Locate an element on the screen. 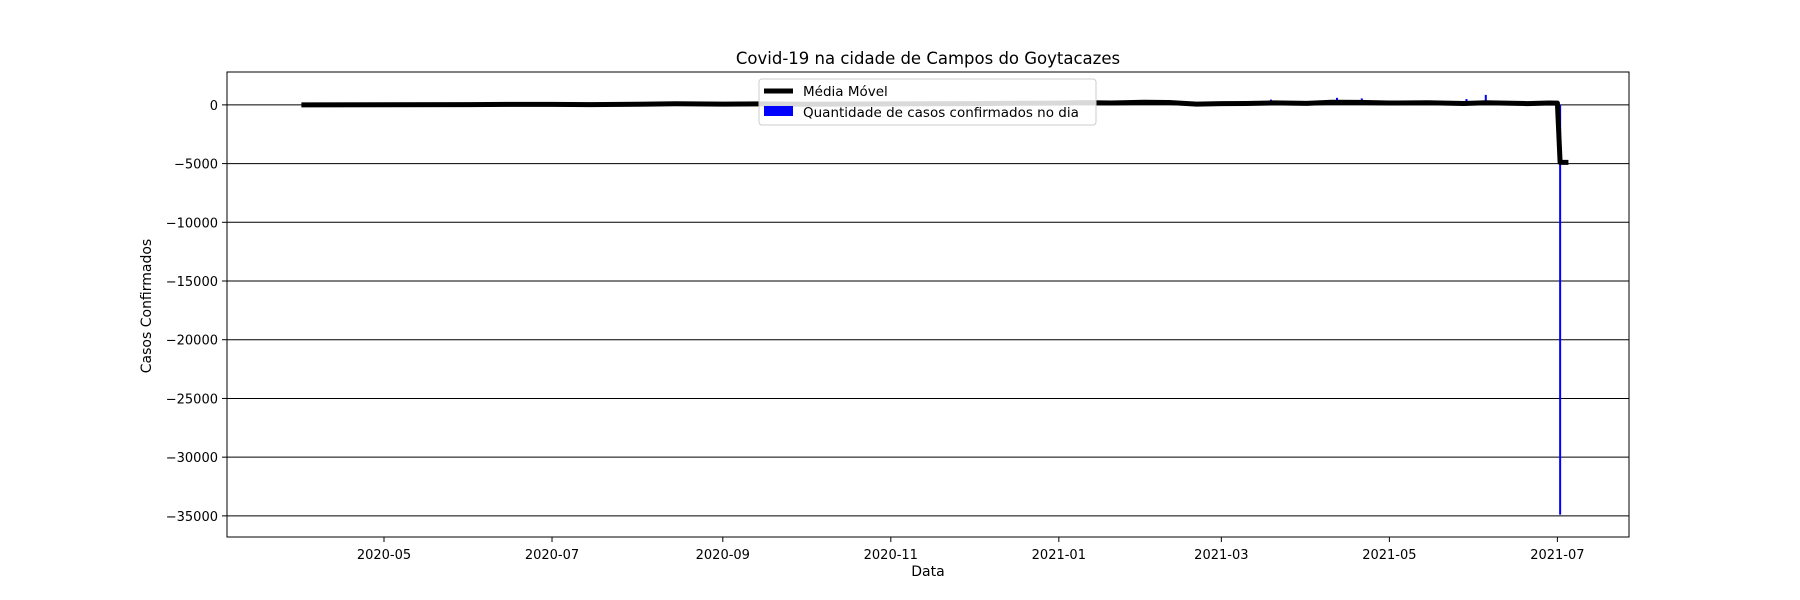 The image size is (1800, 600). x-tick-label: 2021-03 is located at coordinates (1221, 555).